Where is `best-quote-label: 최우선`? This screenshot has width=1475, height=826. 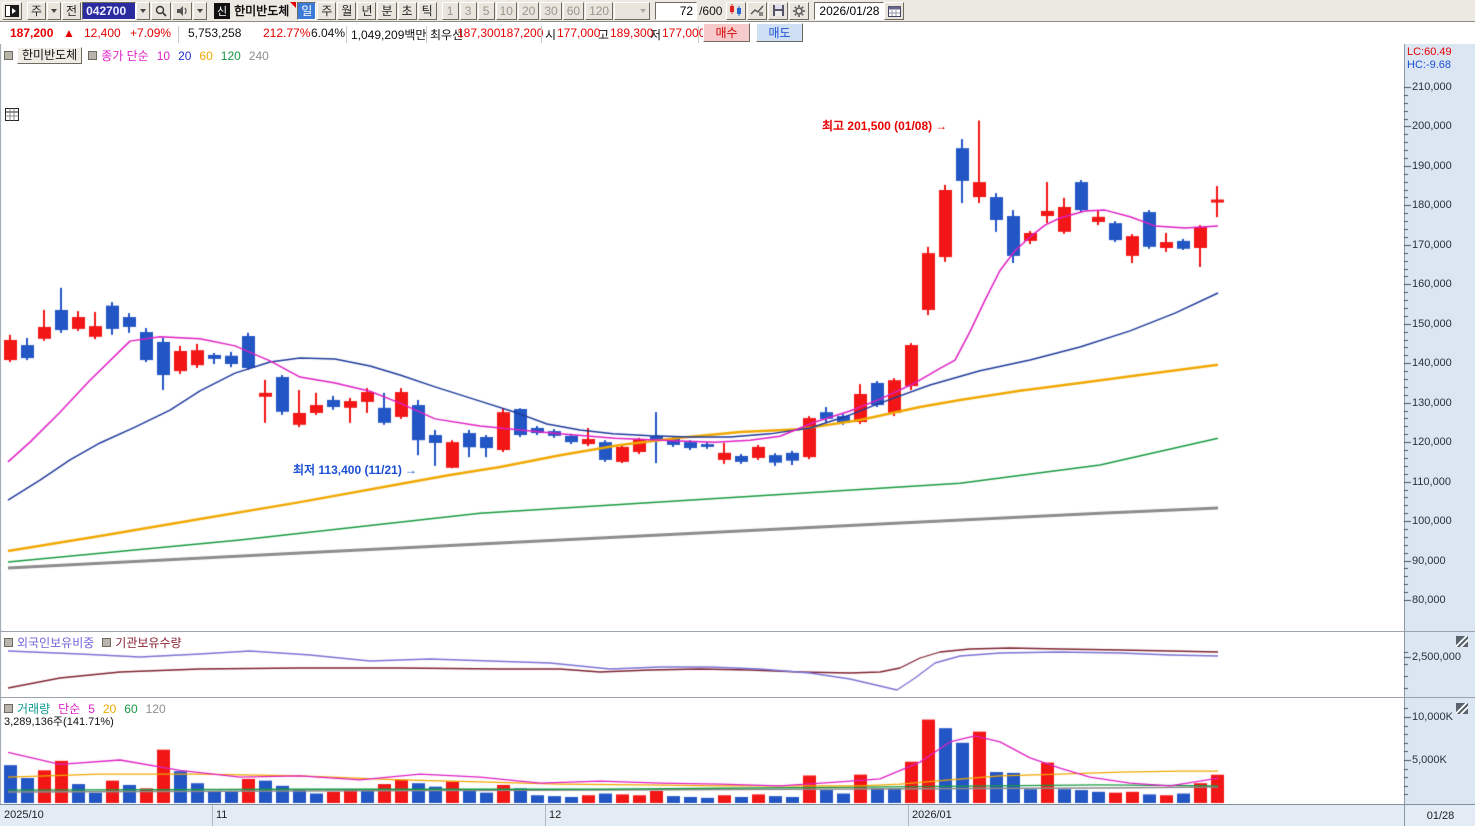
best-quote-label: 최우선 is located at coordinates (447, 35).